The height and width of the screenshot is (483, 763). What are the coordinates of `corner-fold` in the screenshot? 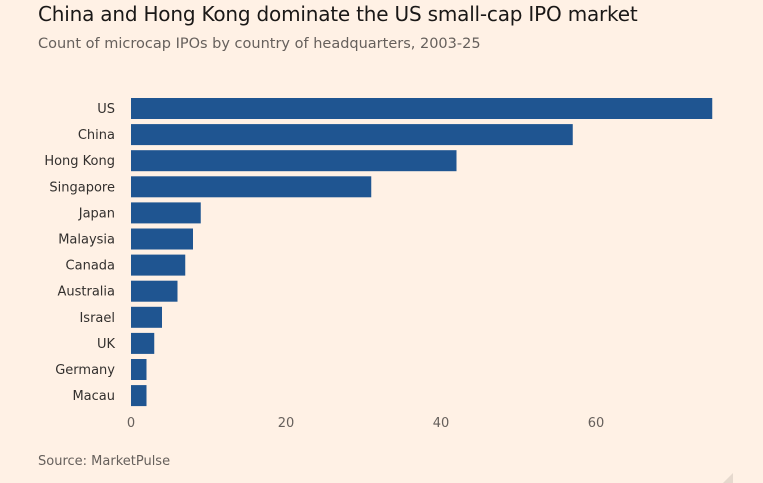 It's located at (728, 478).